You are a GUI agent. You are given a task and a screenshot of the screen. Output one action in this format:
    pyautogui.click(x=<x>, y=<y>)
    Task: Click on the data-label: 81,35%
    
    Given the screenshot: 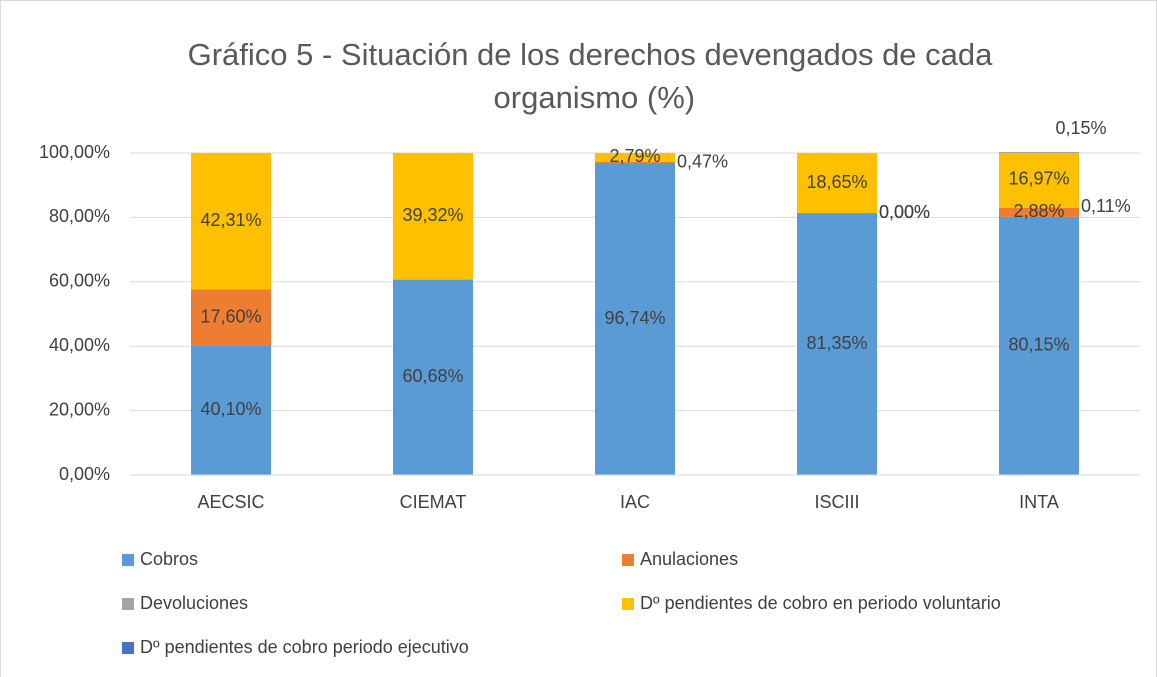 What is the action you would take?
    pyautogui.click(x=836, y=343)
    